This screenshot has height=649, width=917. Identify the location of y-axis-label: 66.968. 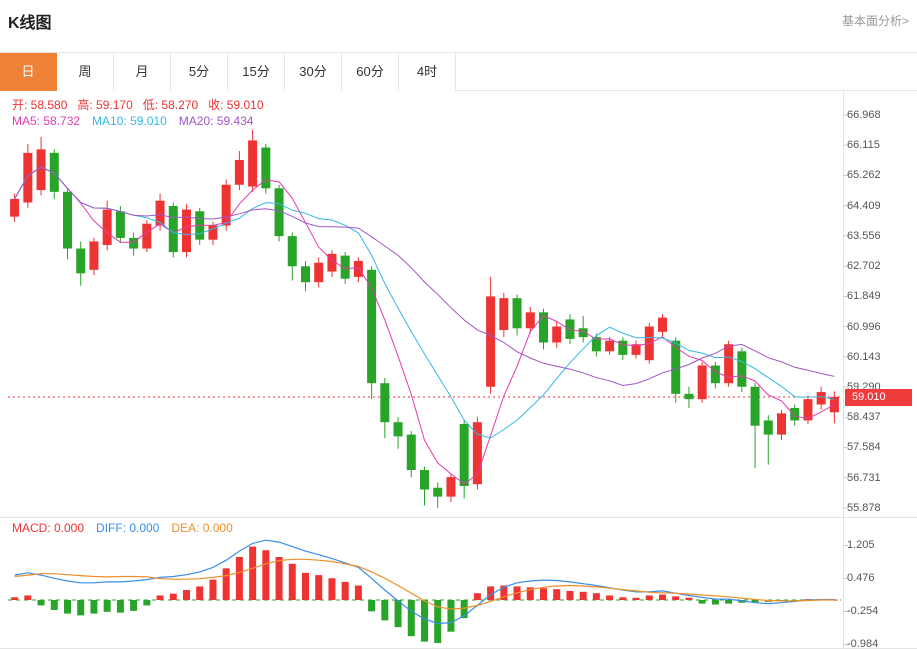
(864, 115).